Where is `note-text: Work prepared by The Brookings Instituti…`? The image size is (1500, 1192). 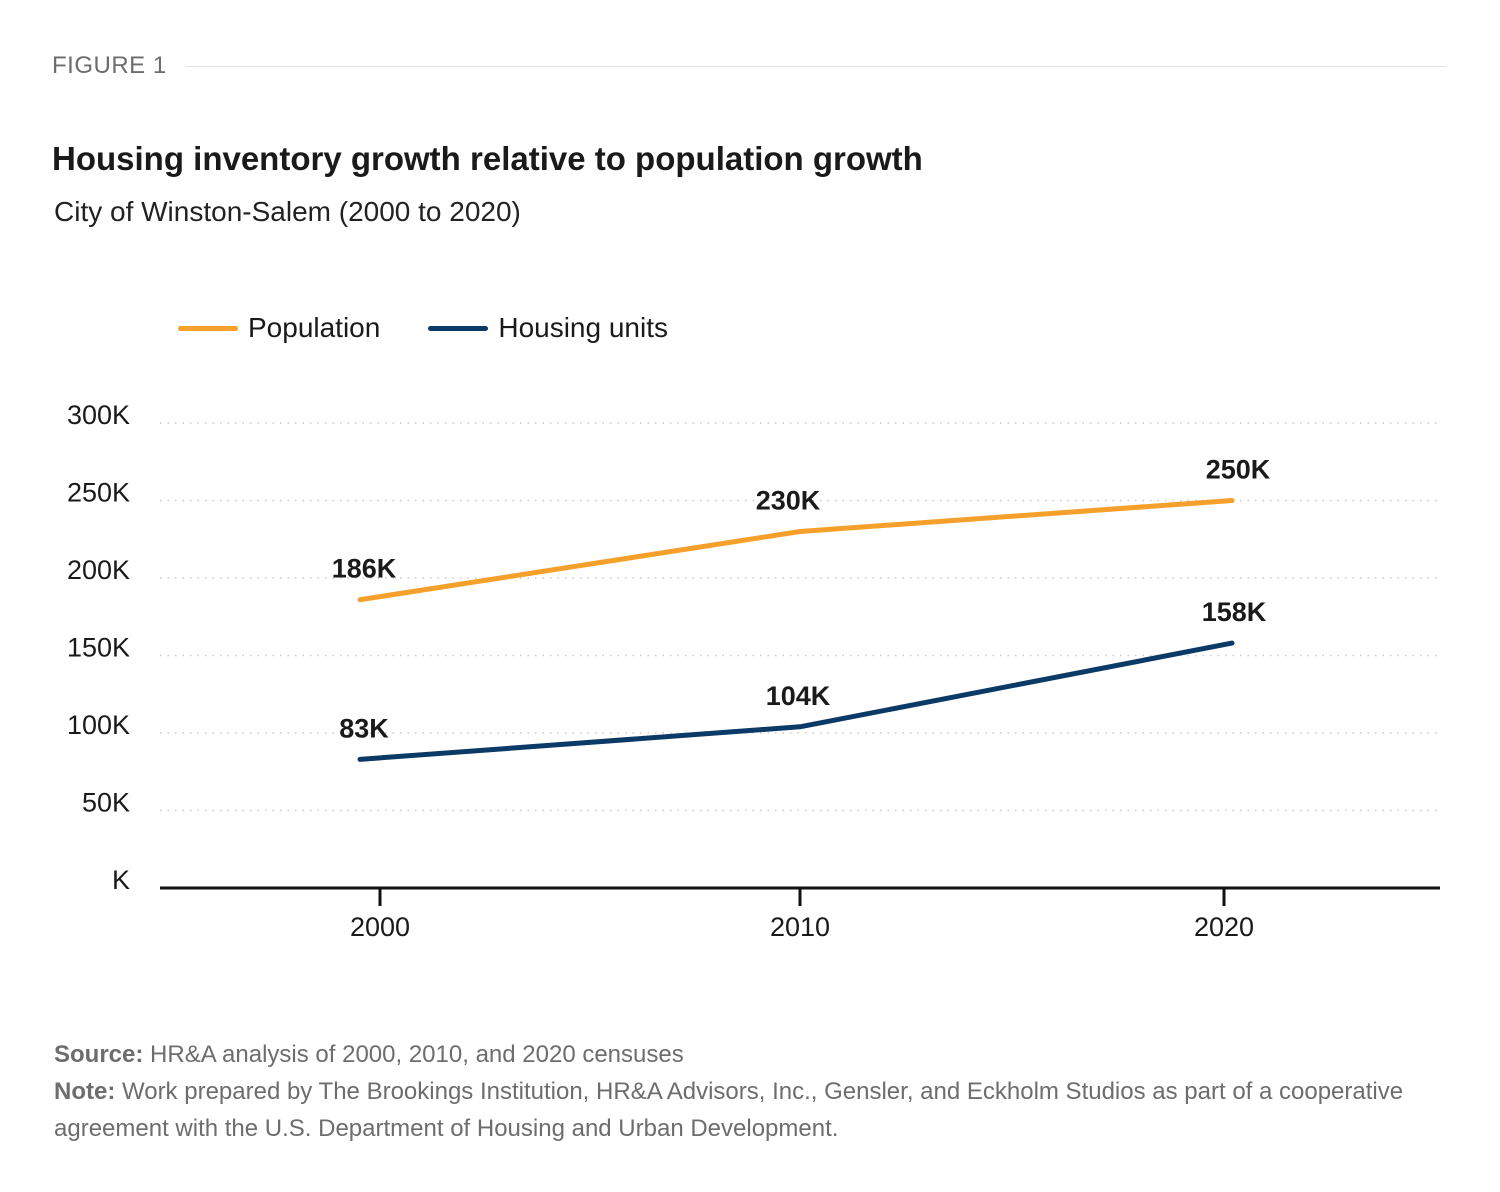 note-text: Work prepared by The Brookings Instituti… is located at coordinates (729, 1110).